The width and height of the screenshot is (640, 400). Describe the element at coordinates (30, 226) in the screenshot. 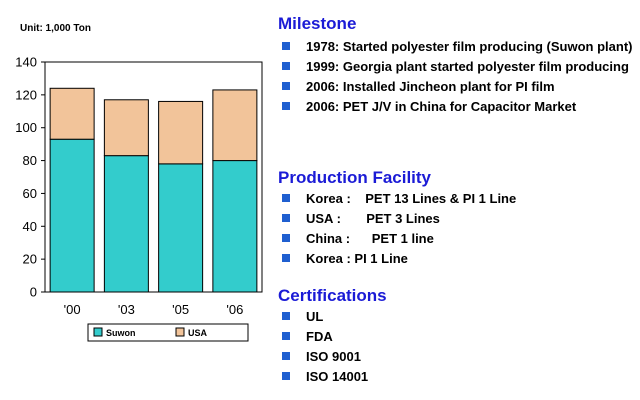

I see `y-tick-label: 40` at that location.